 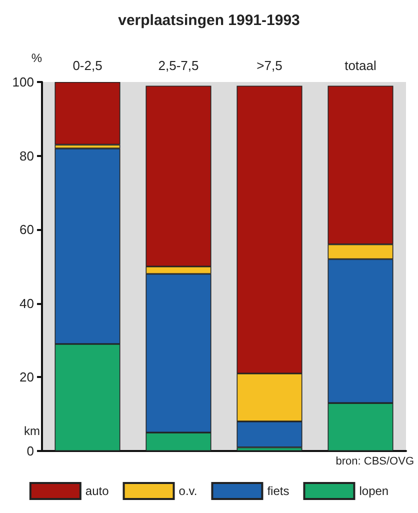 What do you see at coordinates (30, 451) in the screenshot?
I see `y-tick-label: 0` at bounding box center [30, 451].